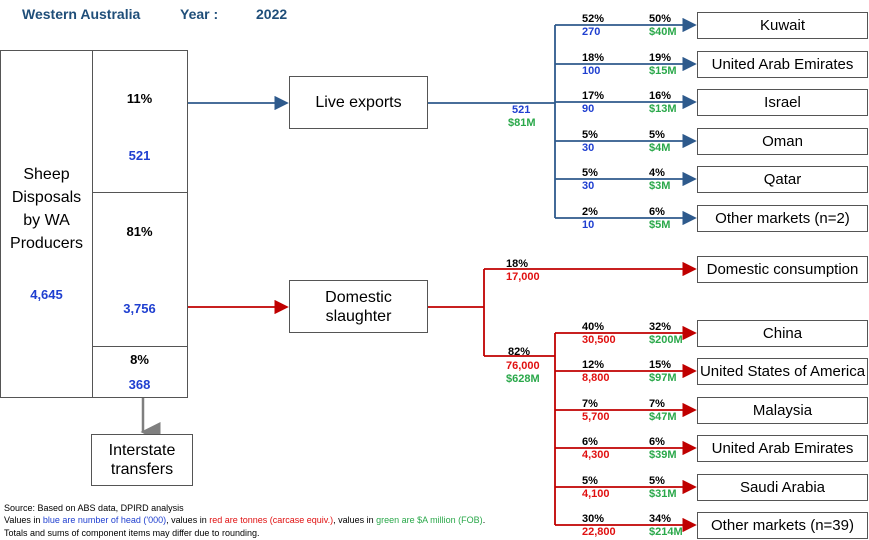  Describe the element at coordinates (140, 121) in the screenshot. I see `segment-live: 11% 521` at that location.